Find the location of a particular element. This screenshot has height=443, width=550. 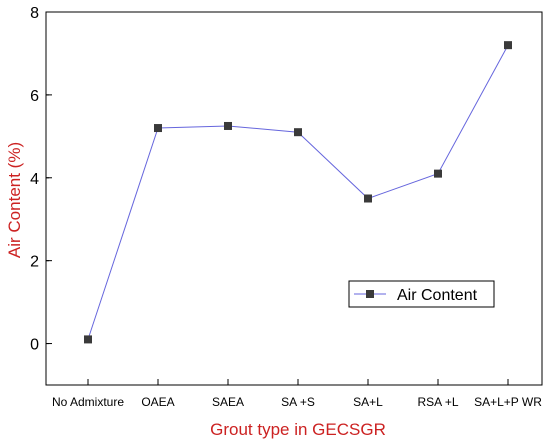

y-axis-title: Air Content (%) is located at coordinates (14, 200).